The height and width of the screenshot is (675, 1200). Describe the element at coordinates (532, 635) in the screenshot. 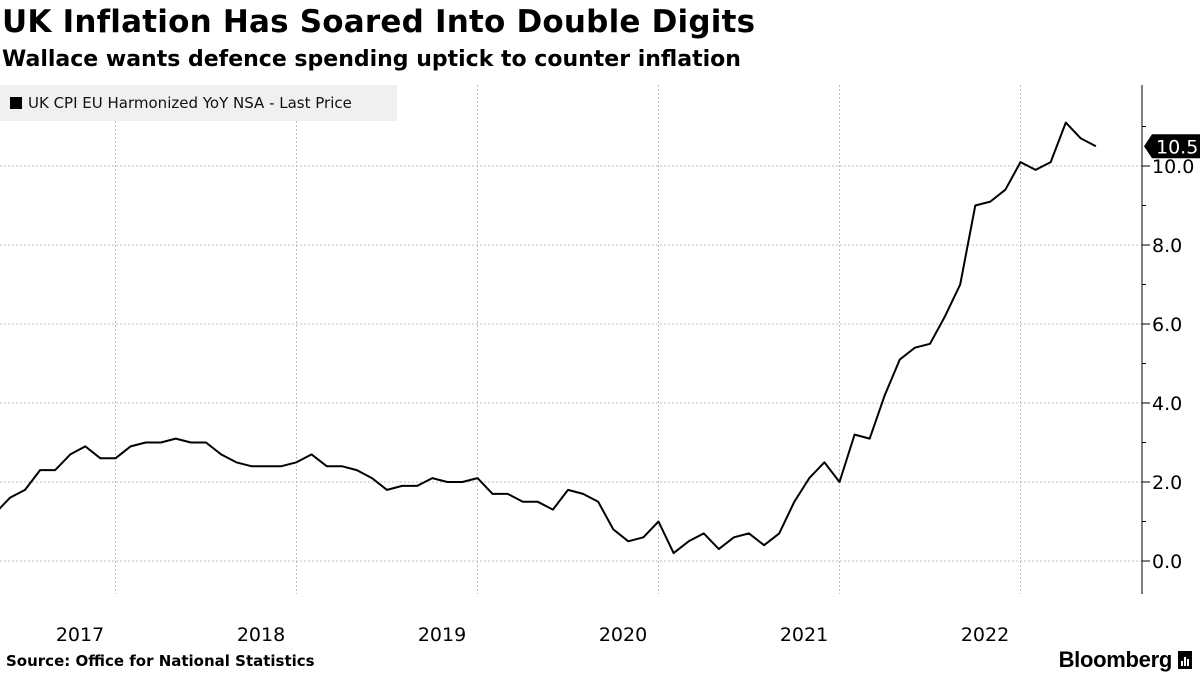

I see `x-axis: 2017 2018 2019 2020 2021 2022` at that location.